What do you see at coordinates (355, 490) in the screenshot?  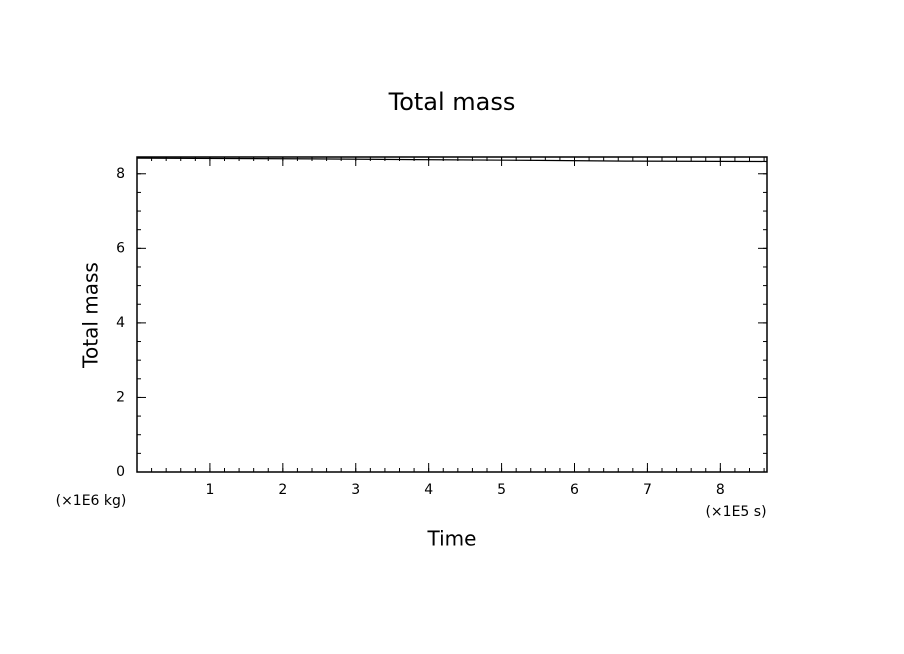 I see `x-tick-label: 3` at bounding box center [355, 490].